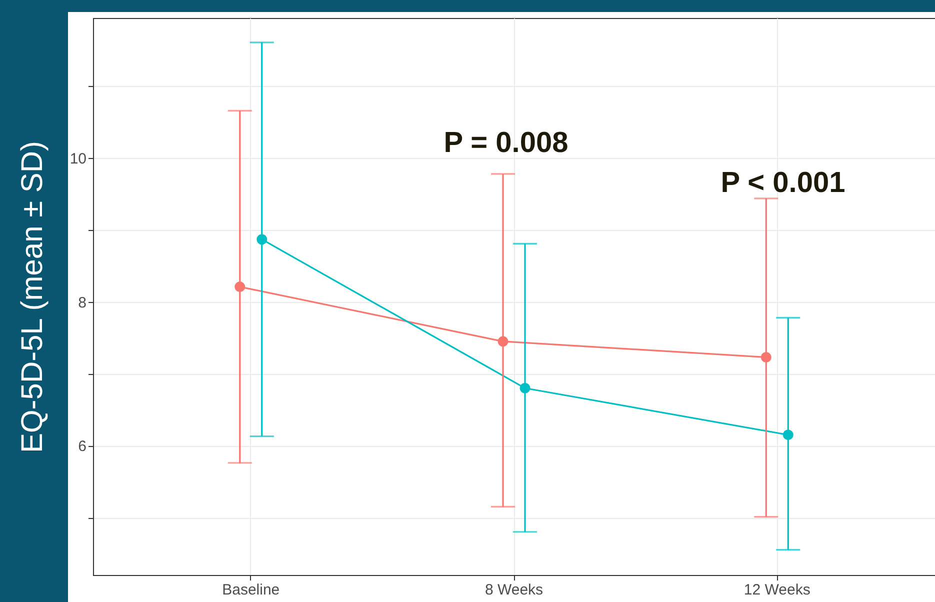 The height and width of the screenshot is (602, 935). I want to click on y-tick-label: 10, so click(78, 159).